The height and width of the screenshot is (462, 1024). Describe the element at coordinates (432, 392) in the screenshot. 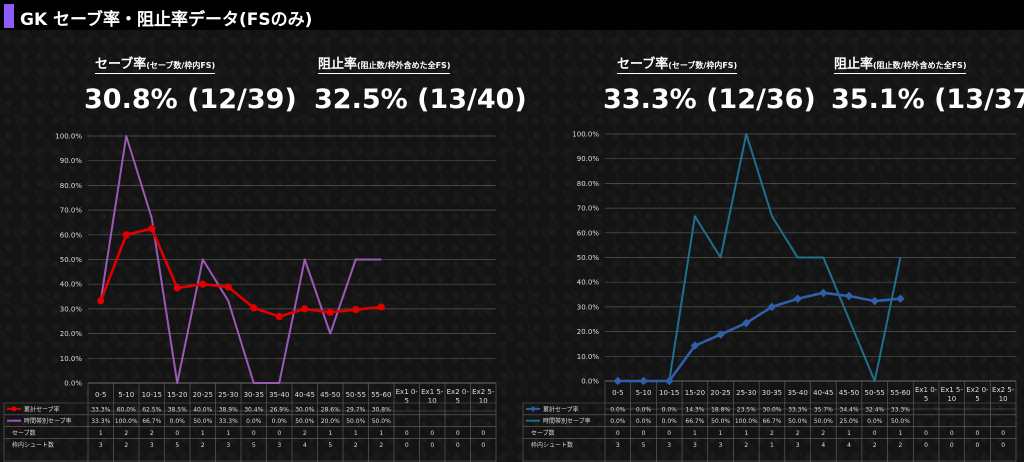

I see `x-category-label: Ex1 5-` at that location.